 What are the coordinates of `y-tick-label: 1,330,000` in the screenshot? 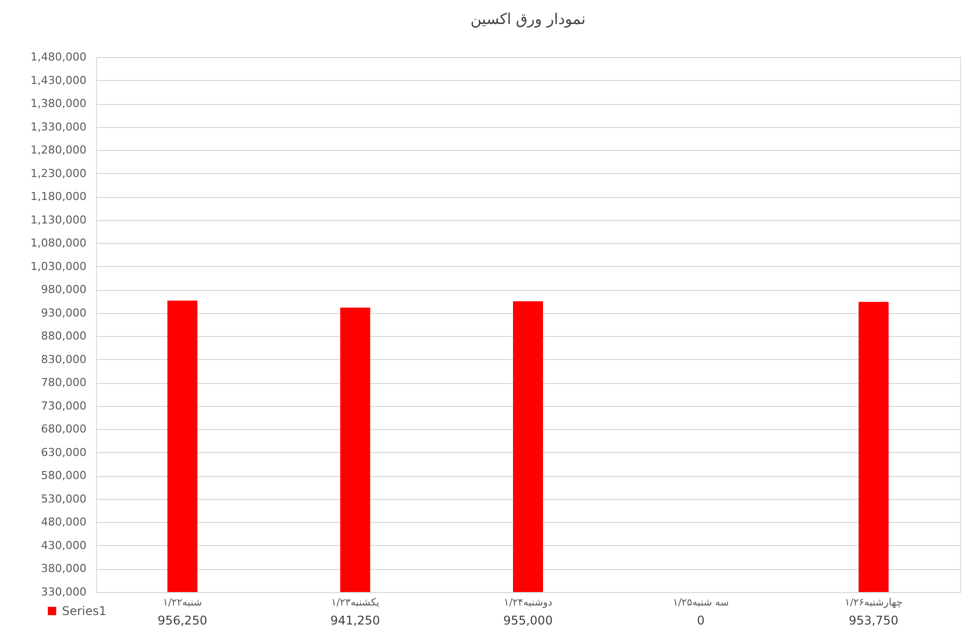 It's located at (58, 127).